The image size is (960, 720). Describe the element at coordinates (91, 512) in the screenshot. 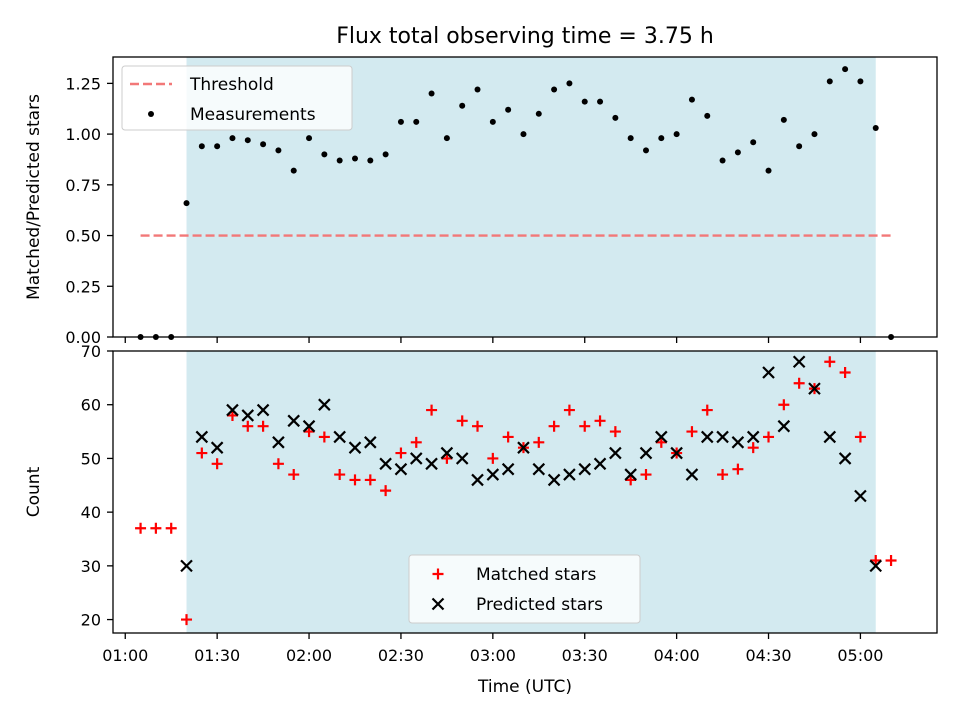

I see `y-tick-label: 40` at that location.